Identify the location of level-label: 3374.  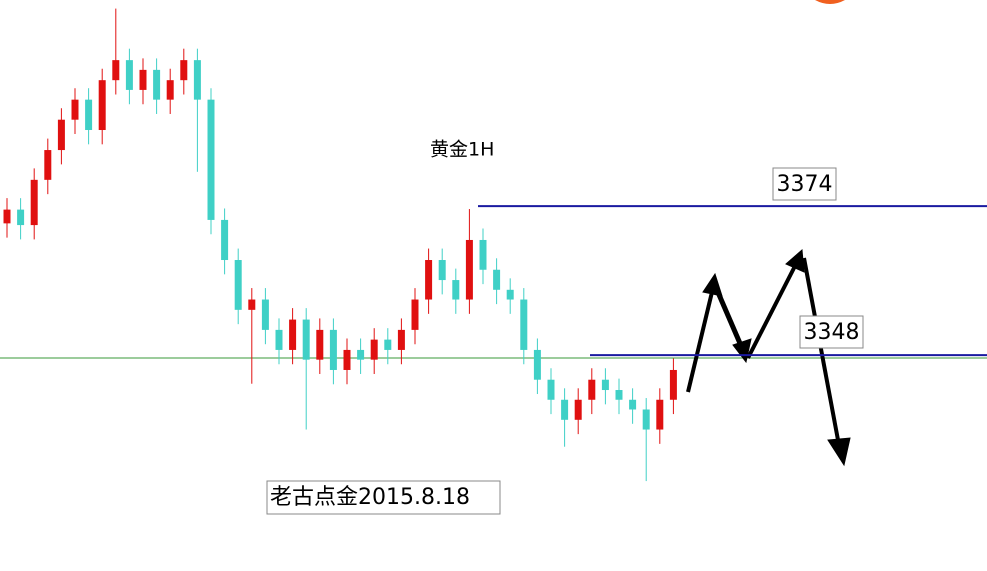
(805, 184).